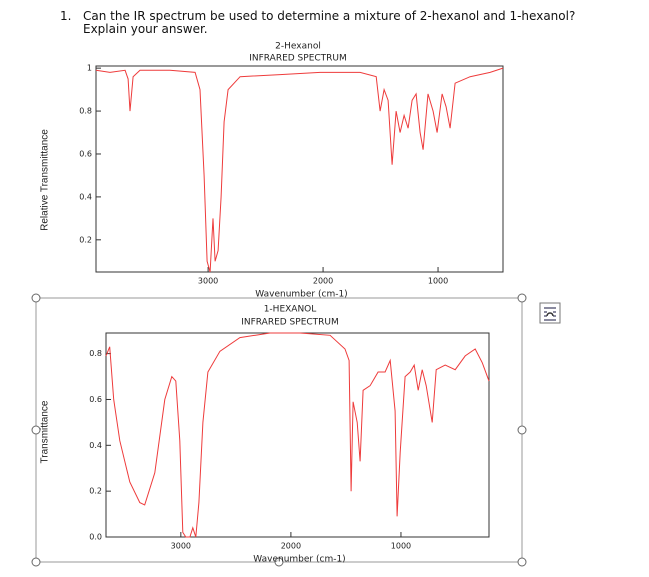 This screenshot has height=577, width=649. I want to click on y-axis-label: Transmittance, so click(45, 431).